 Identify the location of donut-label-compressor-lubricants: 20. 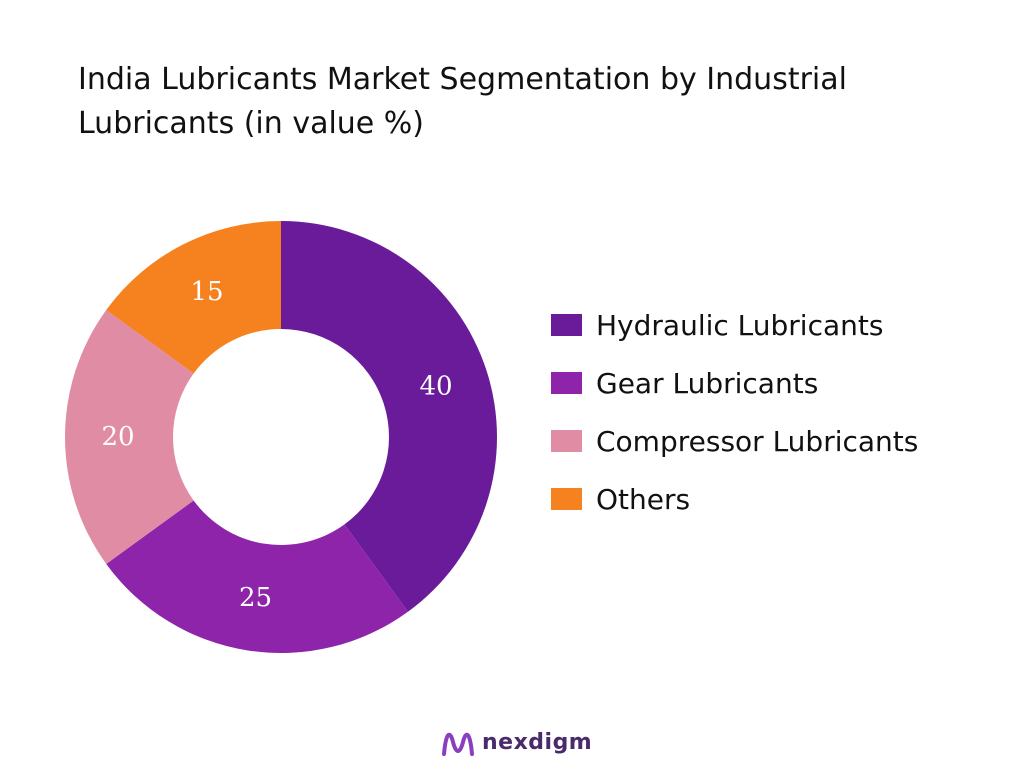
(117, 437).